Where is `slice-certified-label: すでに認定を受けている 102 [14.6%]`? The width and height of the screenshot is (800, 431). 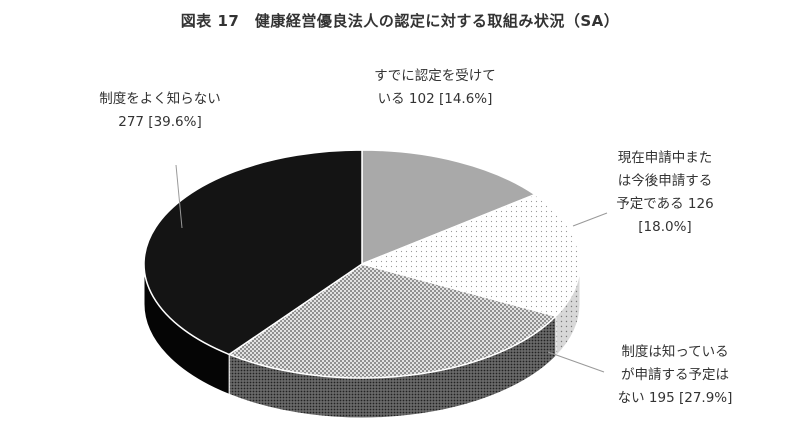
slice-certified-label: すでに認定を受けている 102 [14.6%] is located at coordinates (435, 87).